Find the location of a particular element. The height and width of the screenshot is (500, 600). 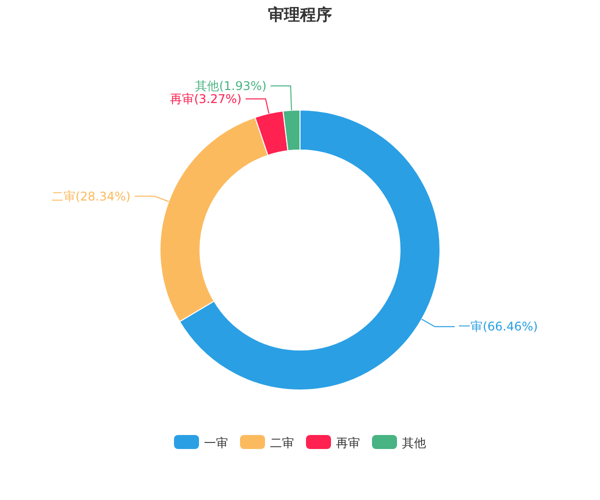

chart-title: 审理程序 is located at coordinates (300, 14).